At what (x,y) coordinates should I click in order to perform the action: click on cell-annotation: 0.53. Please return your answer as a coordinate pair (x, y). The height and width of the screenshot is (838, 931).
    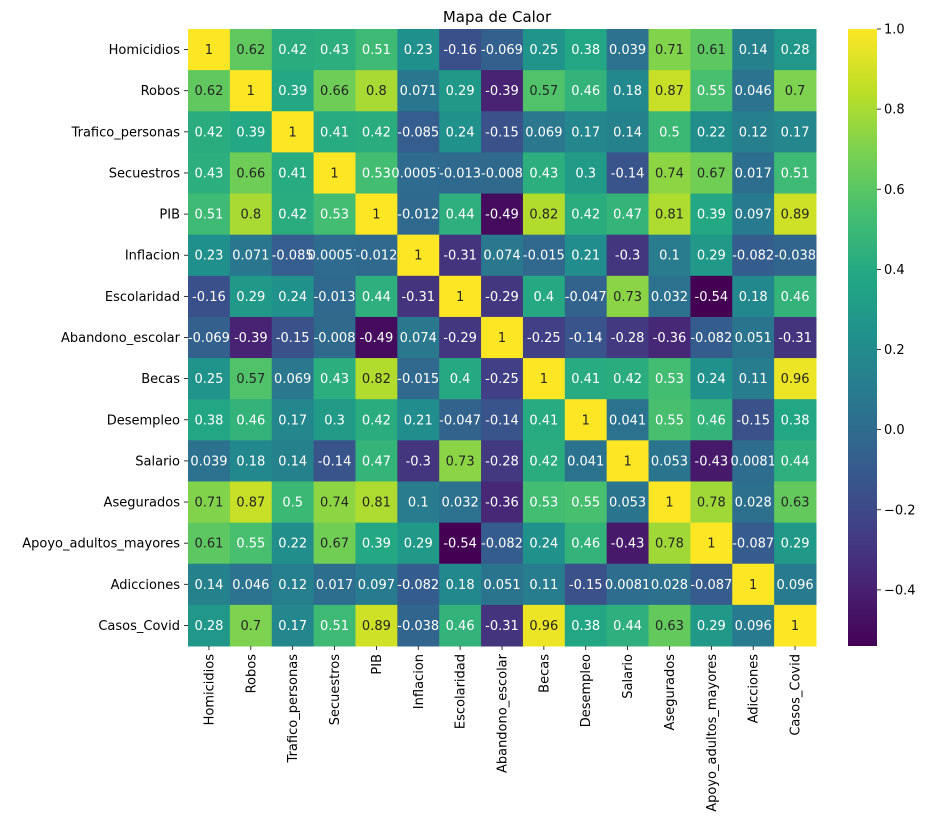
    Looking at the image, I should click on (669, 379).